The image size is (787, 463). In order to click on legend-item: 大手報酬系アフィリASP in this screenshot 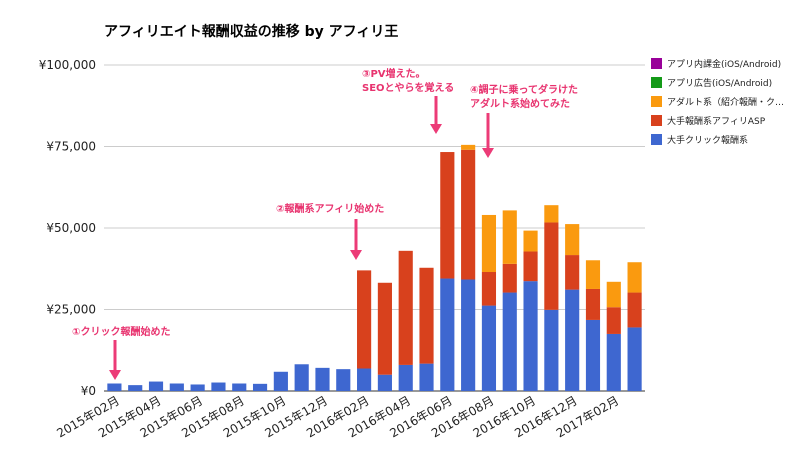, I will do `click(708, 121)`.